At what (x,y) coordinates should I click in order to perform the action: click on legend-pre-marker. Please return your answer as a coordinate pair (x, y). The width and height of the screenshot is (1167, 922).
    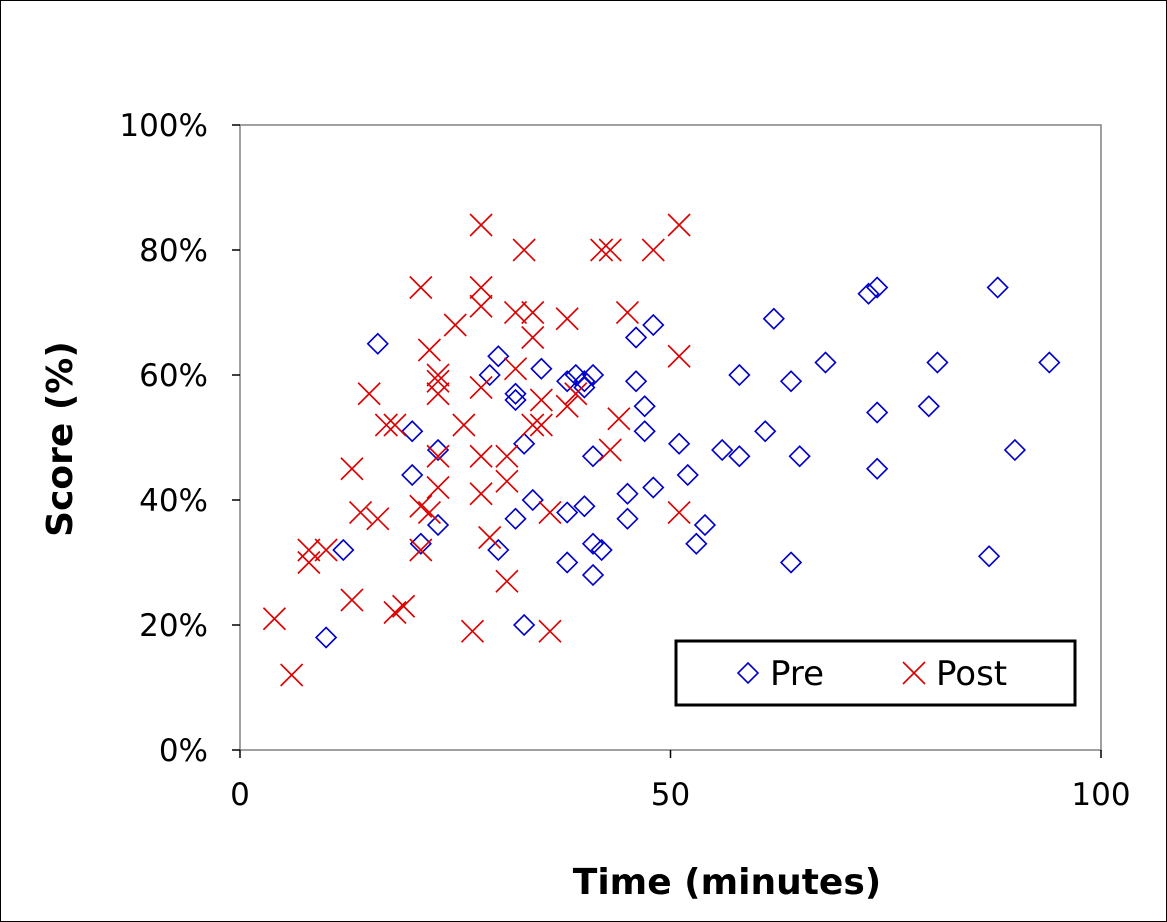
    Looking at the image, I should click on (748, 673).